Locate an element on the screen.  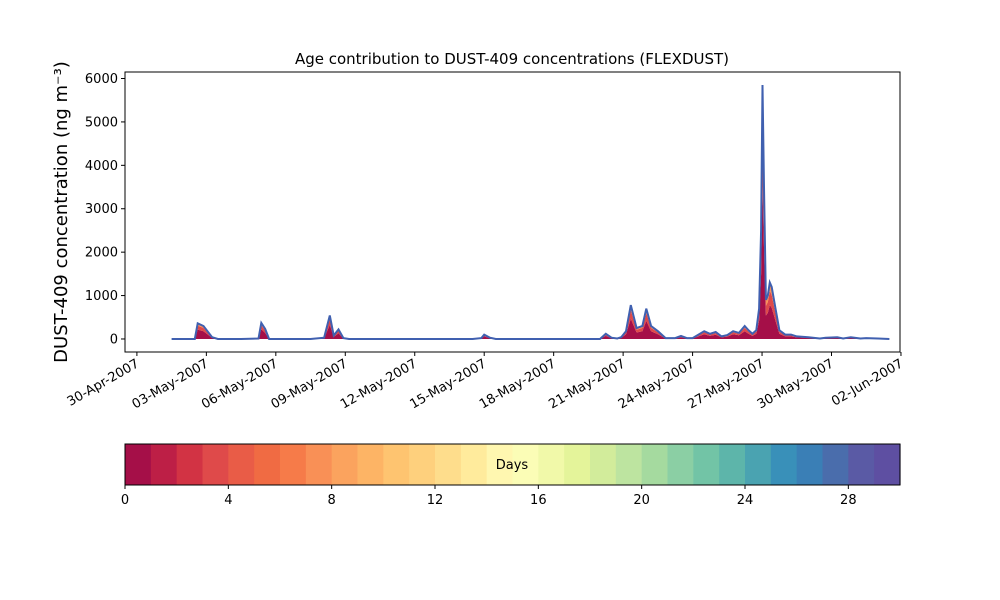
colorbar-tick-label: 20 is located at coordinates (641, 500).